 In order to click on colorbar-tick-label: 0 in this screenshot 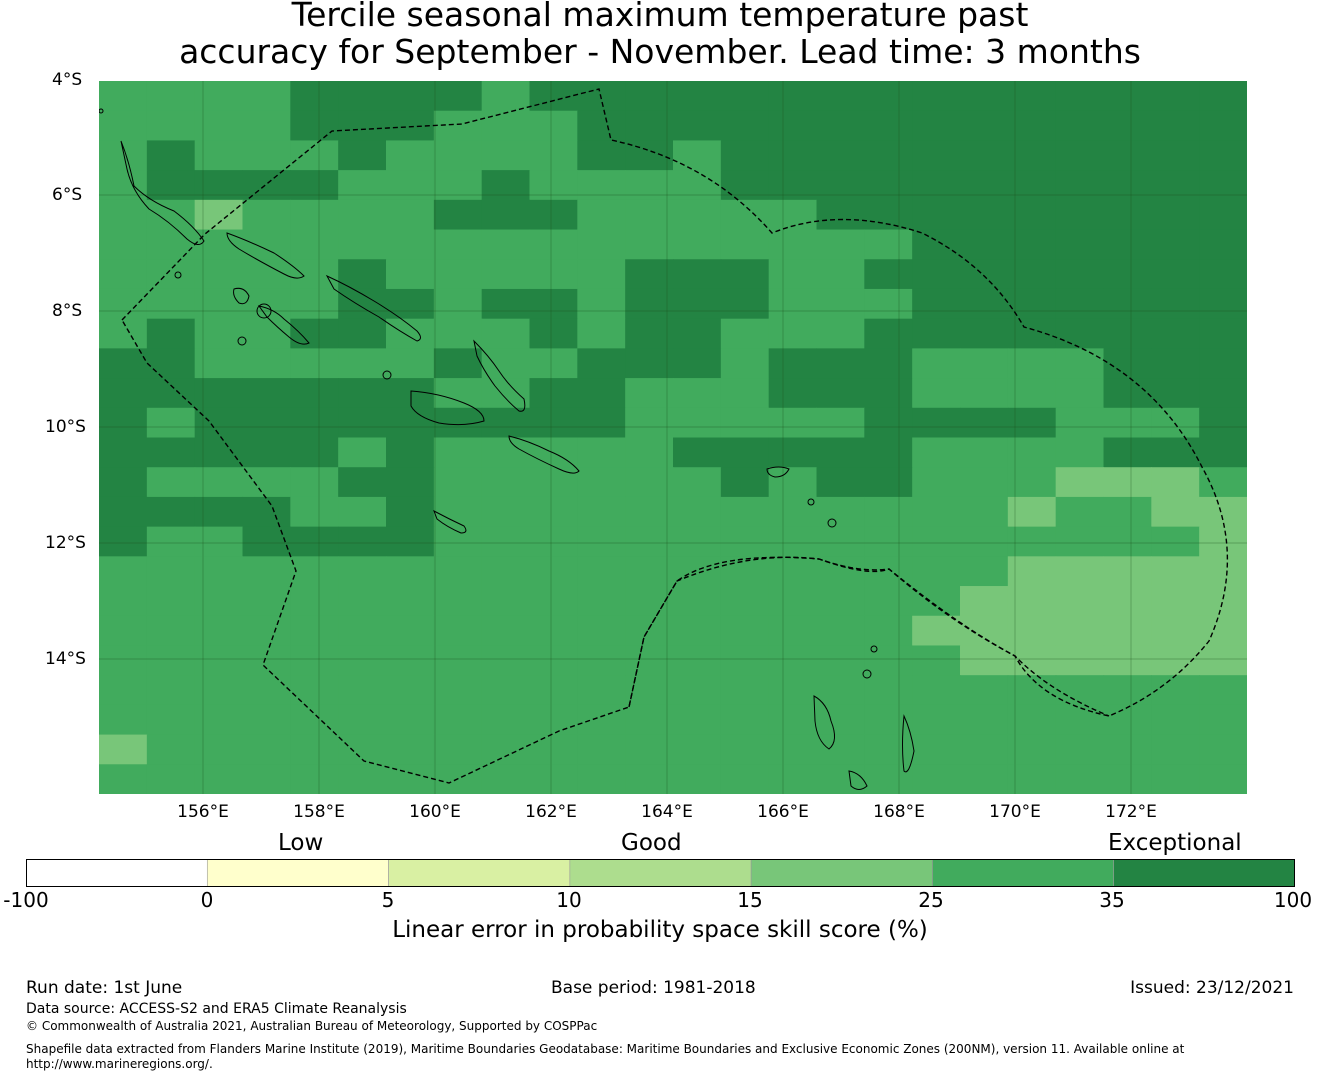, I will do `click(207, 900)`.